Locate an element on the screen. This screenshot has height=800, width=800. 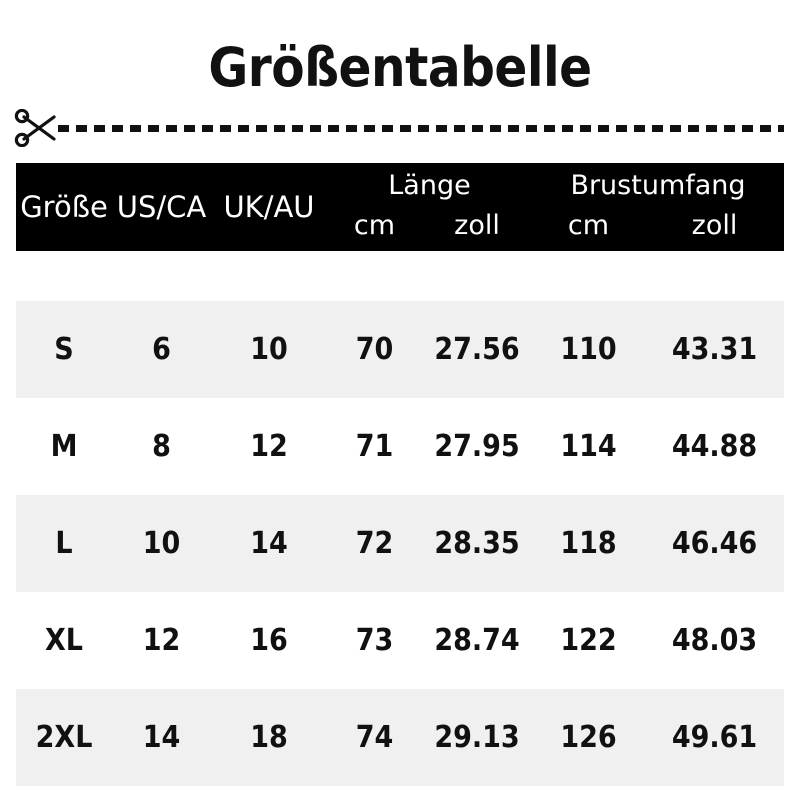
cell-size: S is located at coordinates (64, 349).